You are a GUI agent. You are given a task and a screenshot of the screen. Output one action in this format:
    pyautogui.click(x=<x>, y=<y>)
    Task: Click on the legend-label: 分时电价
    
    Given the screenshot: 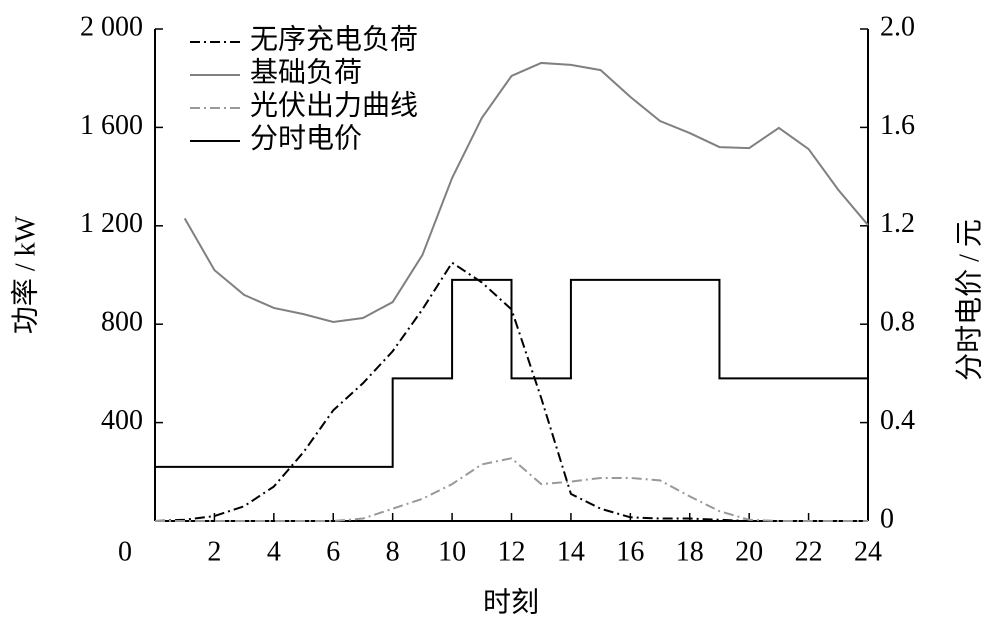 What is the action you would take?
    pyautogui.click(x=306, y=138)
    